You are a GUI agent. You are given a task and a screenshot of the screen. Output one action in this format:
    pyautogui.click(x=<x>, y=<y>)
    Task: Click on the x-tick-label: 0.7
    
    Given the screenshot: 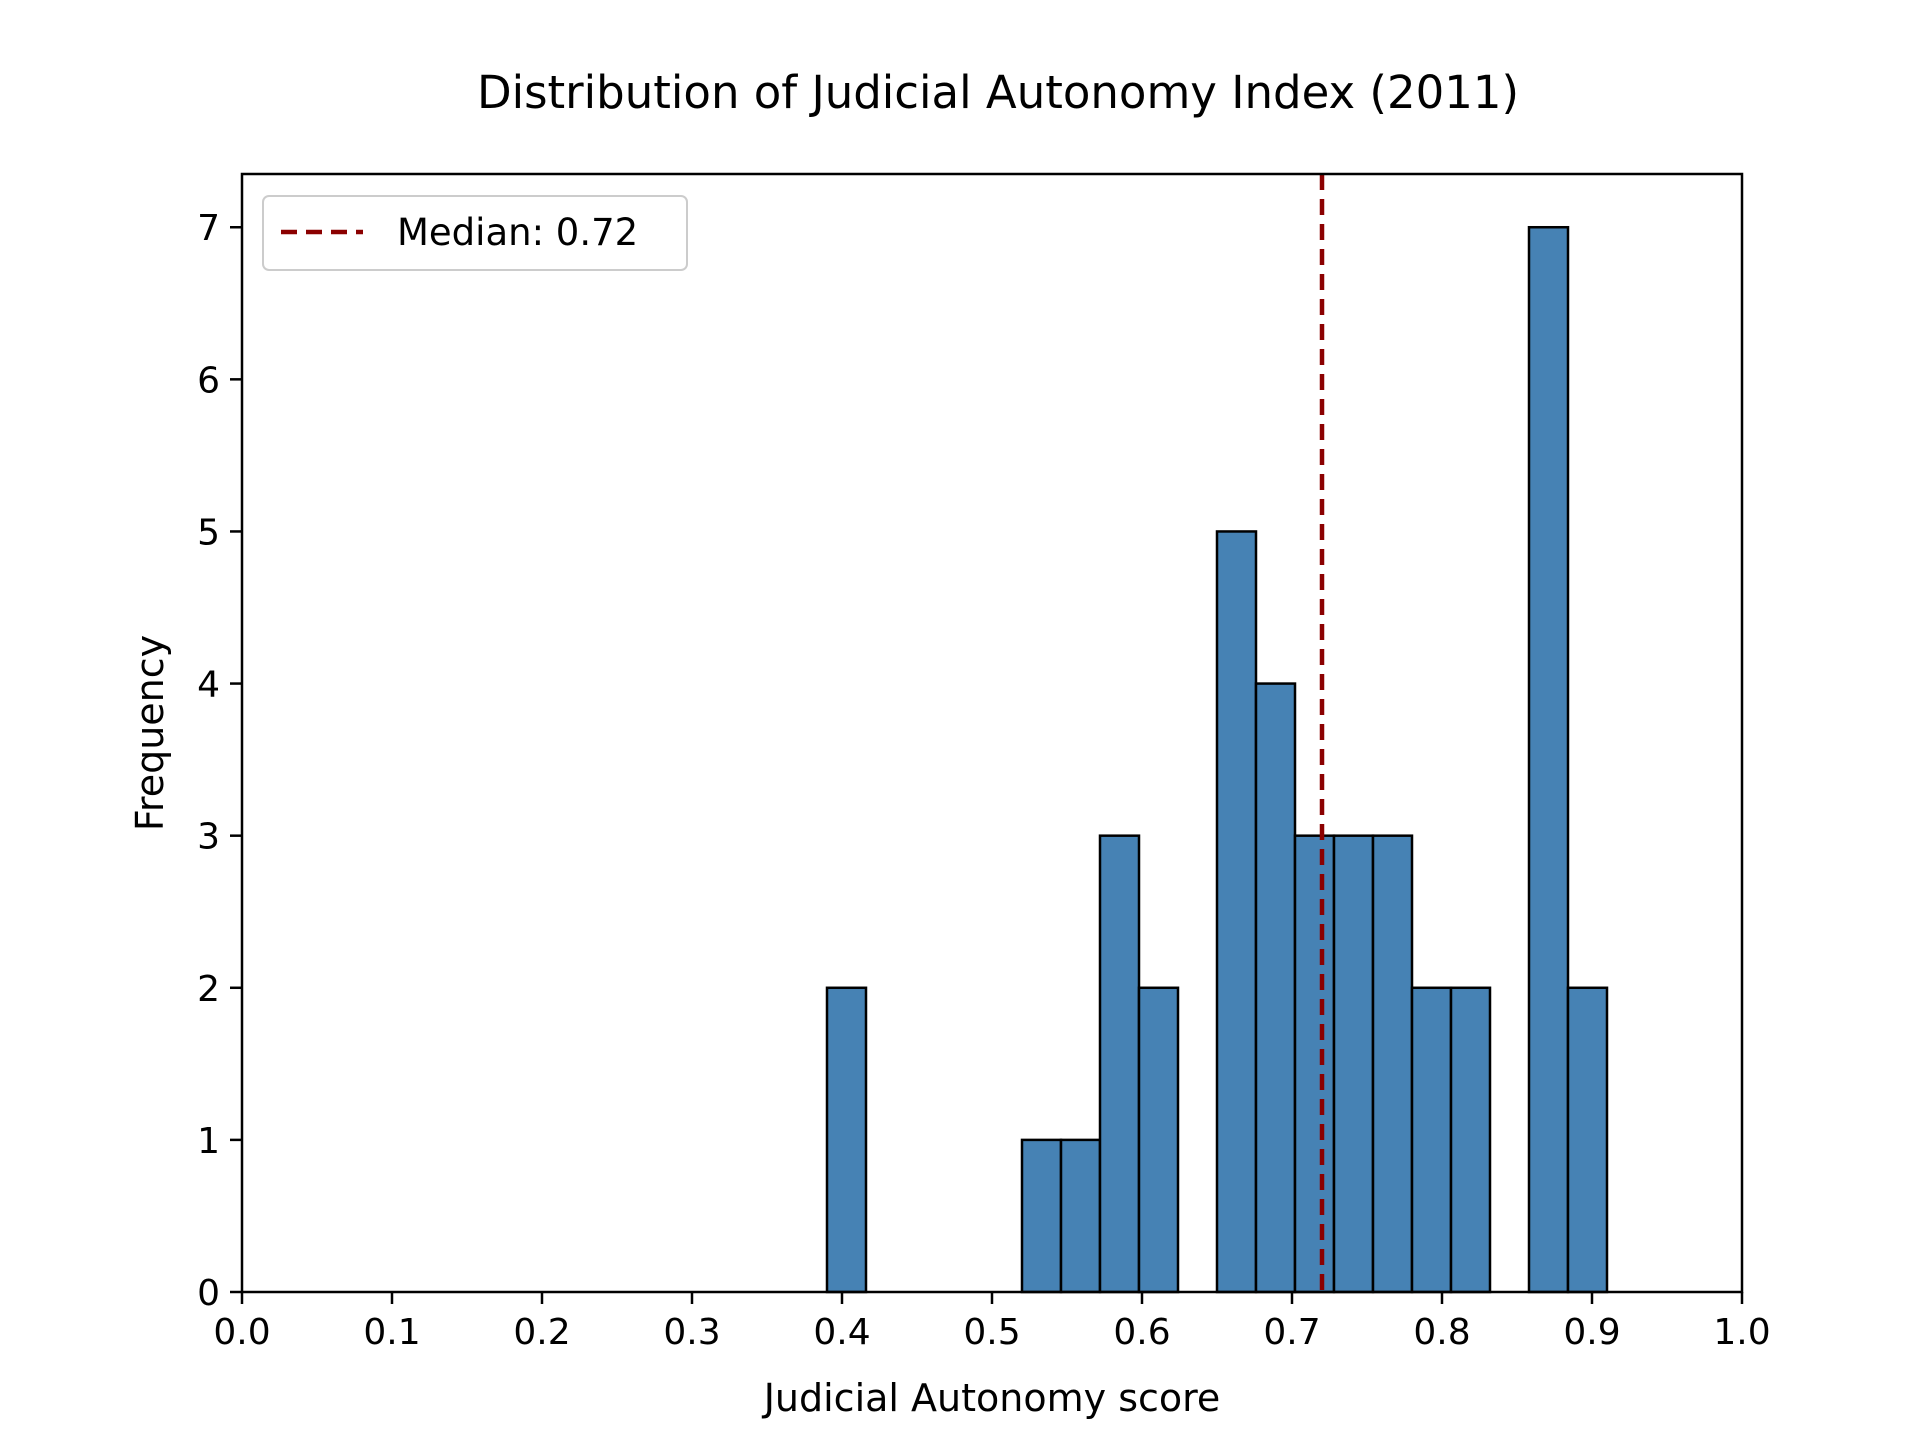 What is the action you would take?
    pyautogui.click(x=1291, y=1332)
    